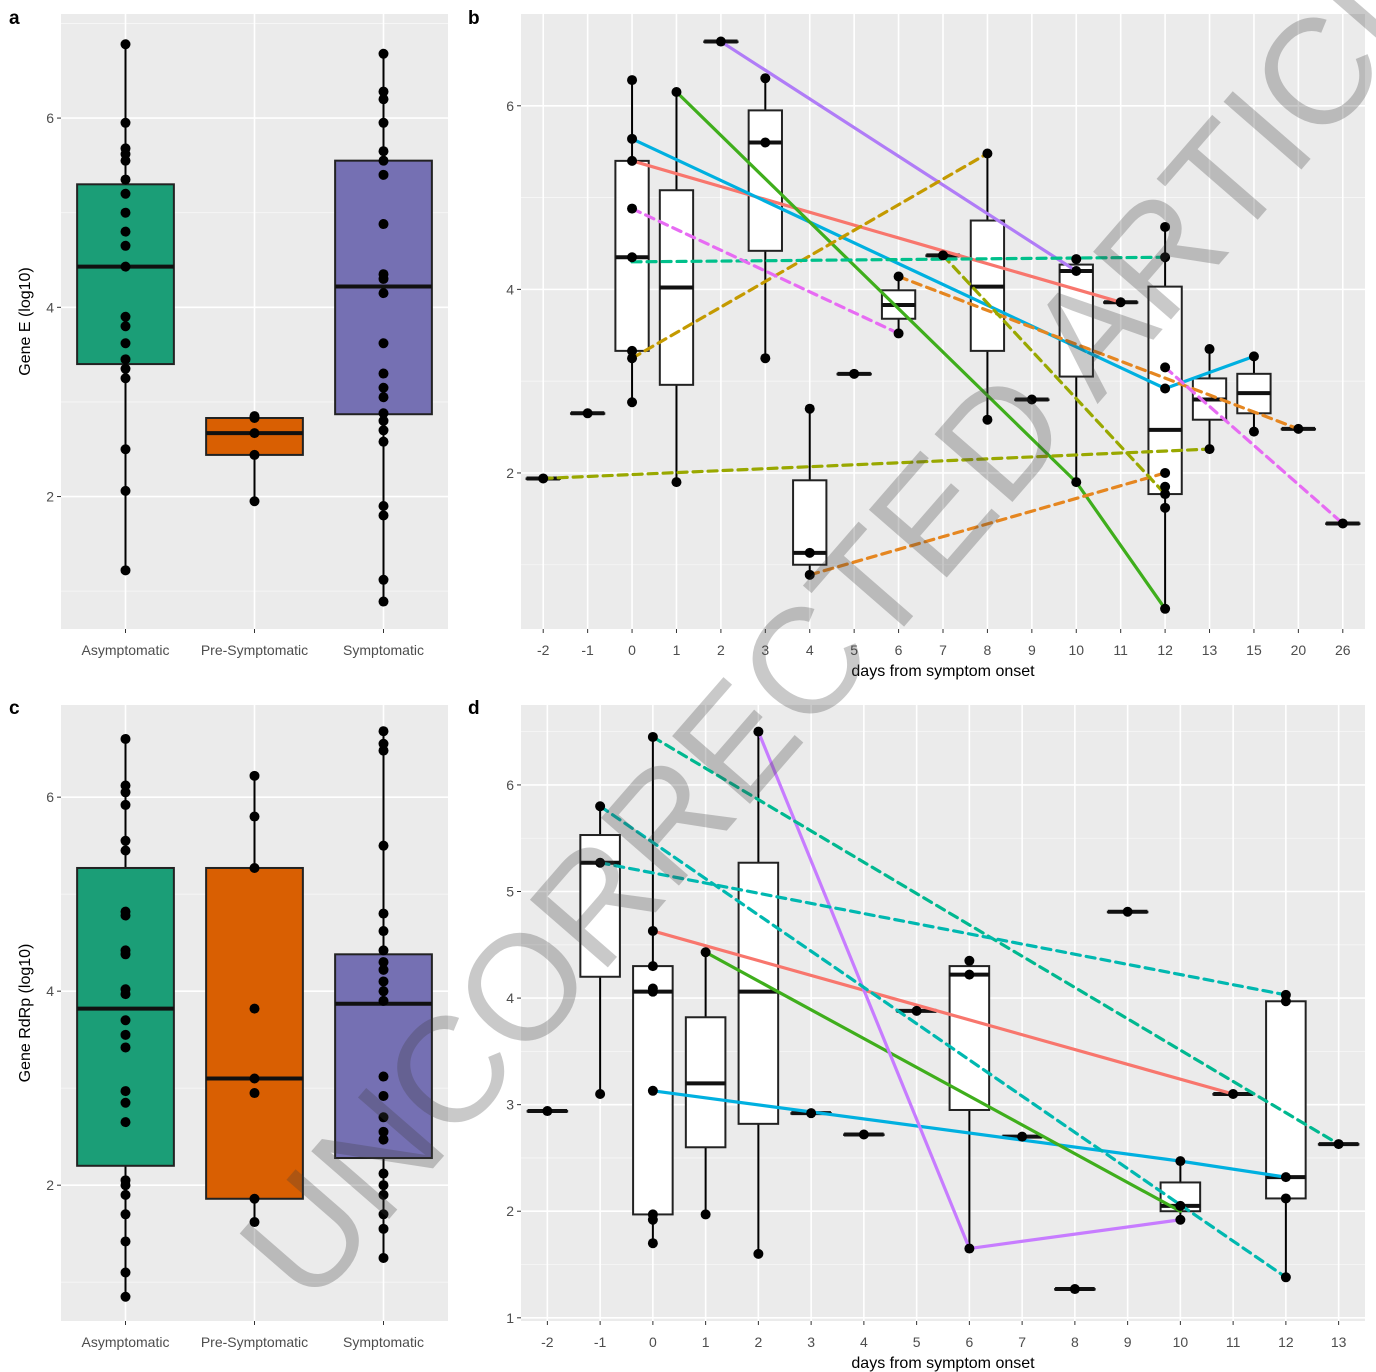 The width and height of the screenshot is (1376, 1372). Describe the element at coordinates (1343, 650) in the screenshot. I see `x-tick-label: 26` at that location.